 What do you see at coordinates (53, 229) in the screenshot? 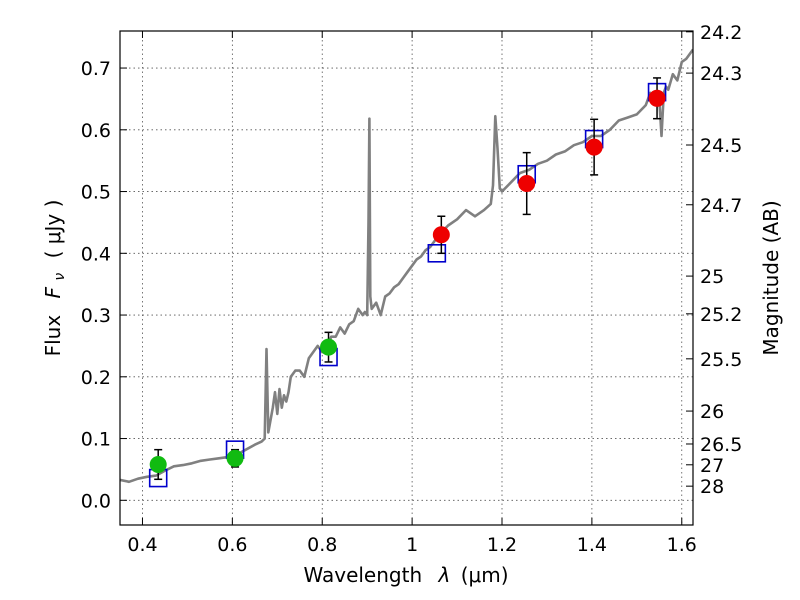
I see `y-axis-label-unit: ( μJy )` at bounding box center [53, 229].